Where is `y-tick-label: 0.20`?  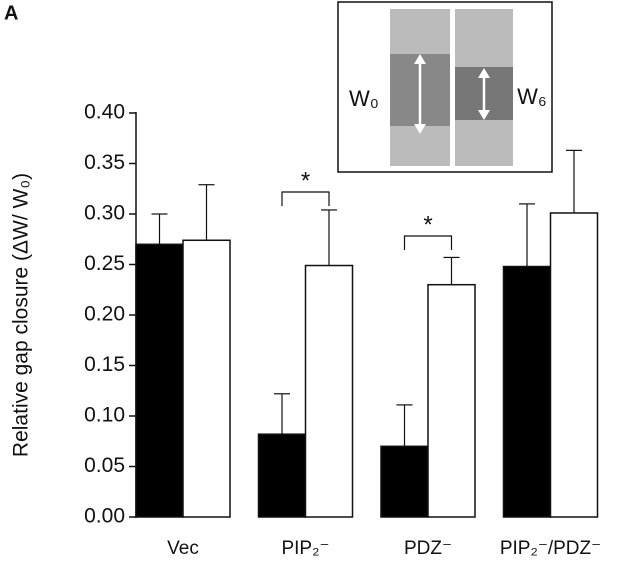
y-tick-label: 0.20 is located at coordinates (104, 314).